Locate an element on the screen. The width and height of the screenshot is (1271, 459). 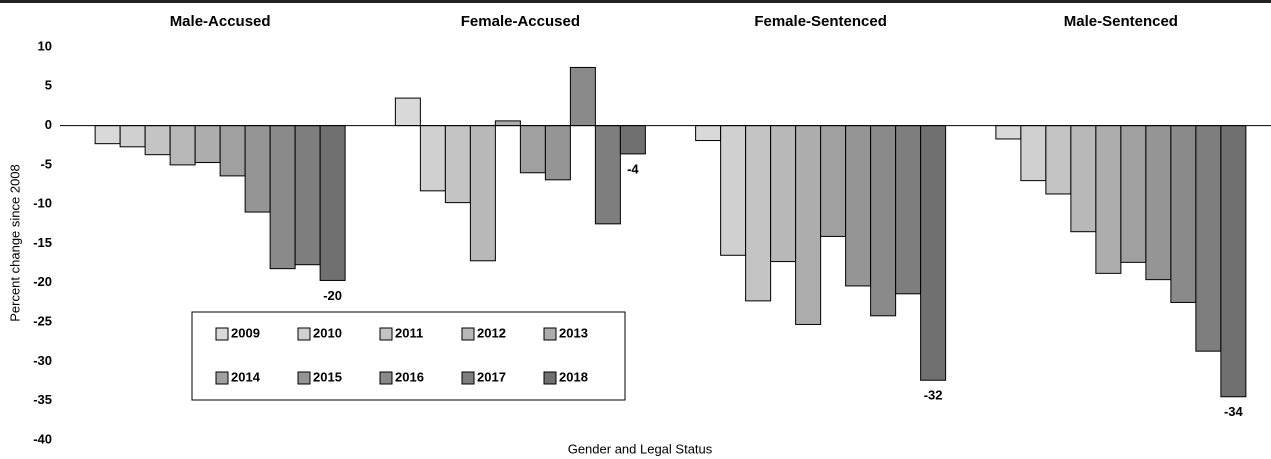
legend-label: 2012 is located at coordinates (491, 332).